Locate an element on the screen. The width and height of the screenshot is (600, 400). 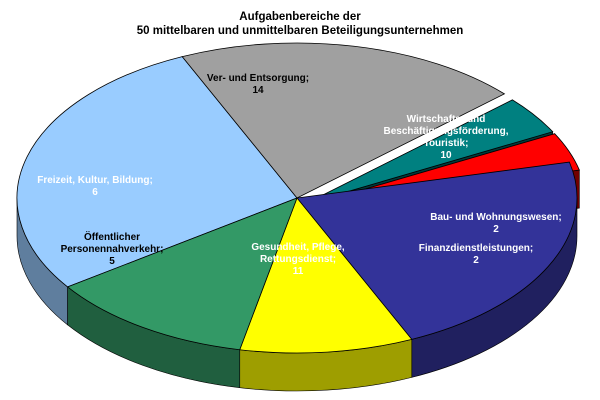
slice-label-7: Freizeit, Kultur, Bildung; 6 is located at coordinates (95, 186).